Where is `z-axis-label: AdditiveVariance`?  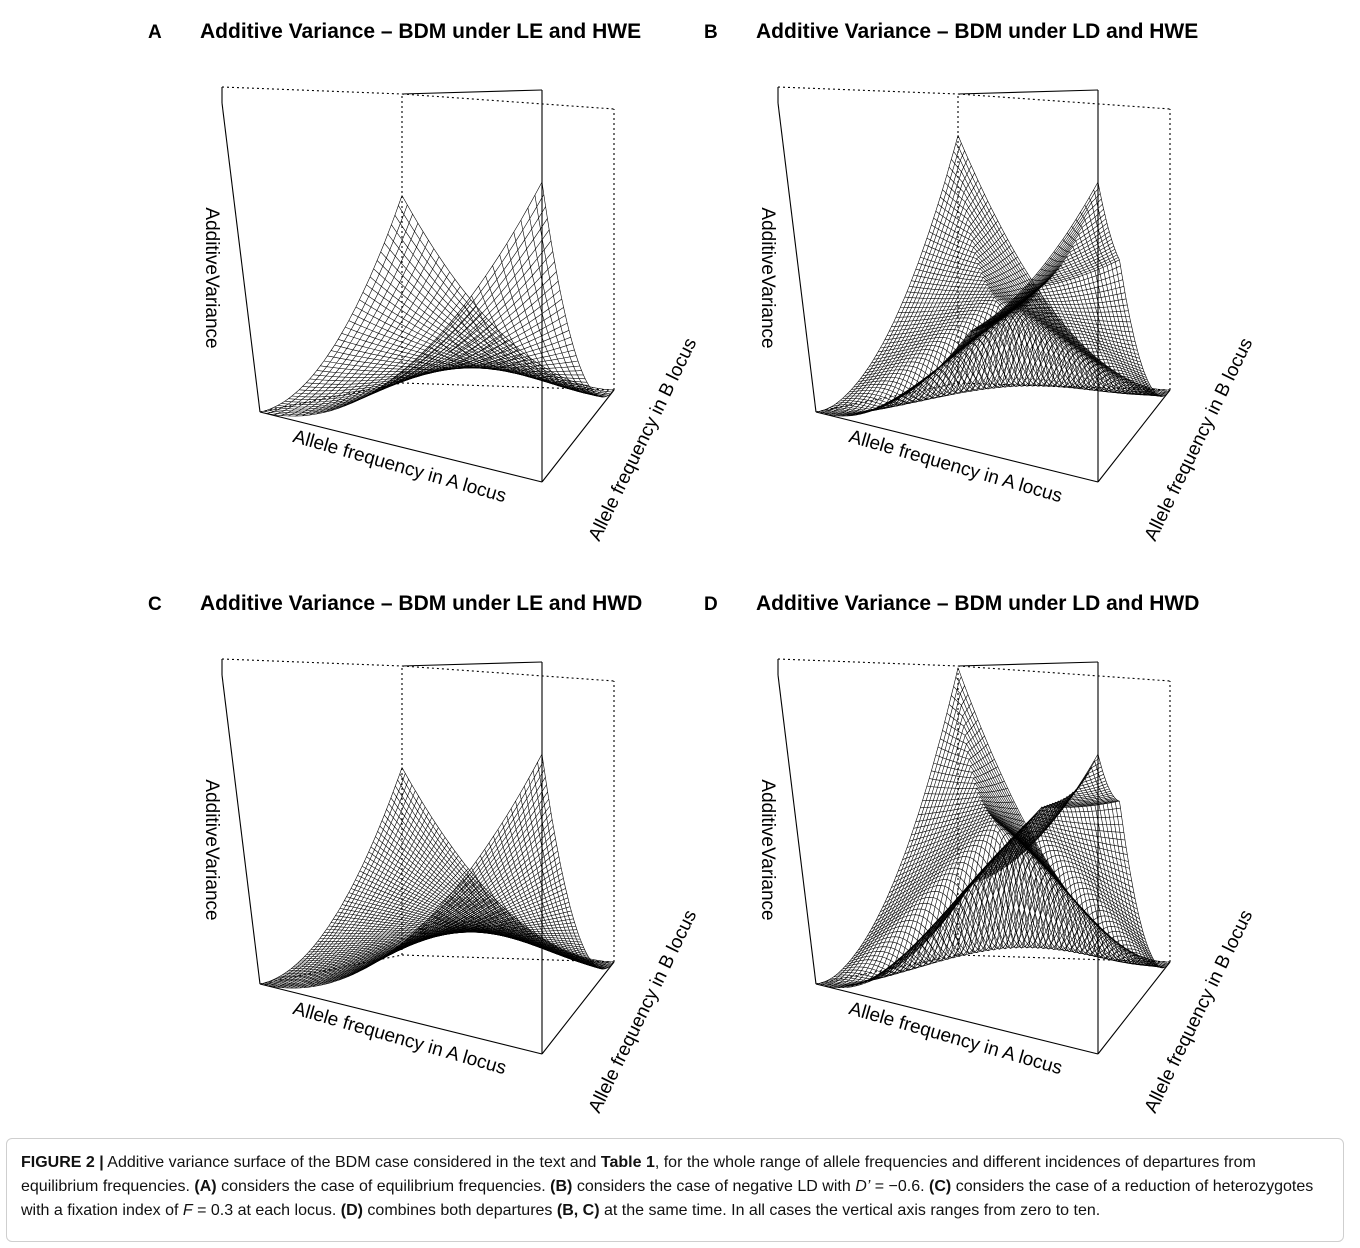 z-axis-label: AdditiveVariance is located at coordinates (767, 277).